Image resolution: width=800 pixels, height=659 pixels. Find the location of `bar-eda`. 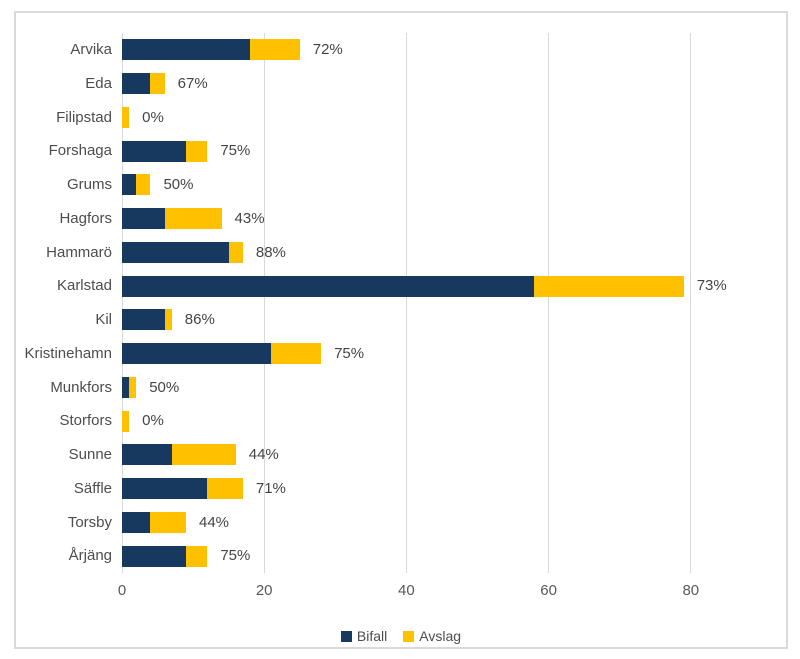

bar-eda is located at coordinates (143, 84).